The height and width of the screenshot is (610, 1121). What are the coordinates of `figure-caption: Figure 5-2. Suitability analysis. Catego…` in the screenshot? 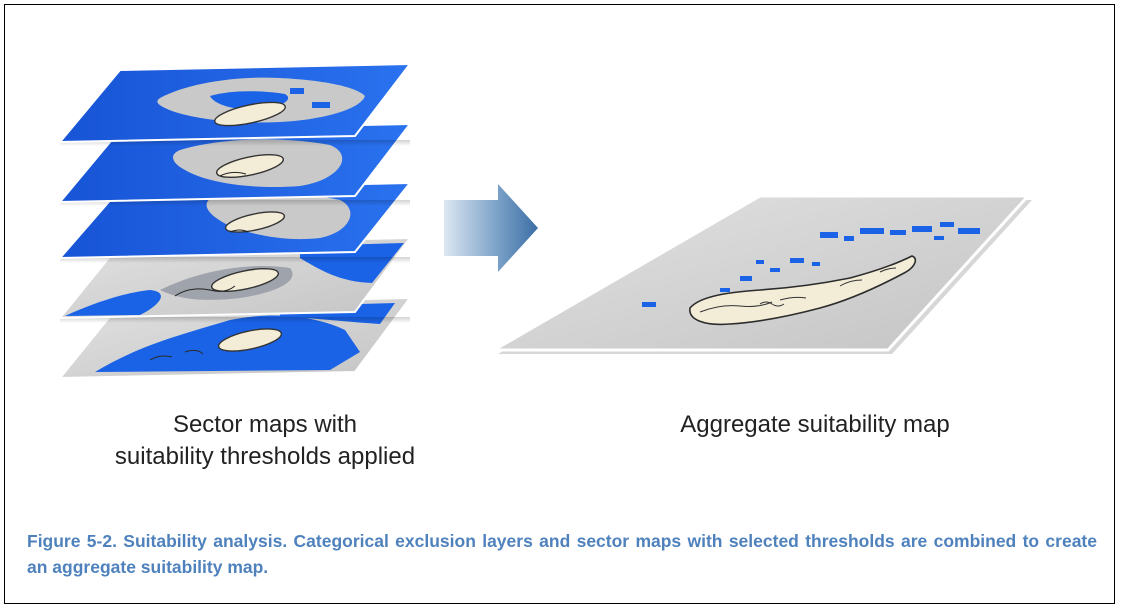 It's located at (562, 554).